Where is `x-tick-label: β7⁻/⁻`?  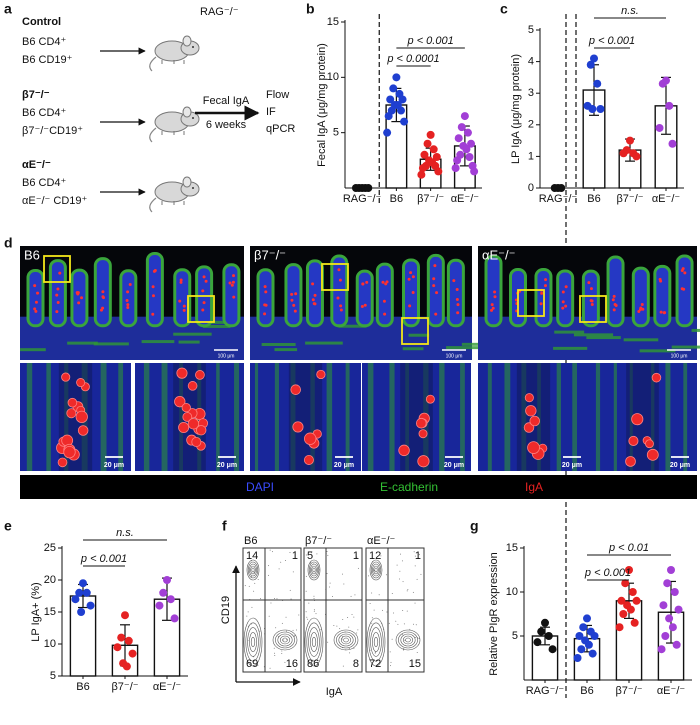 x-tick-label: β7⁻/⁻ is located at coordinates (628, 691).